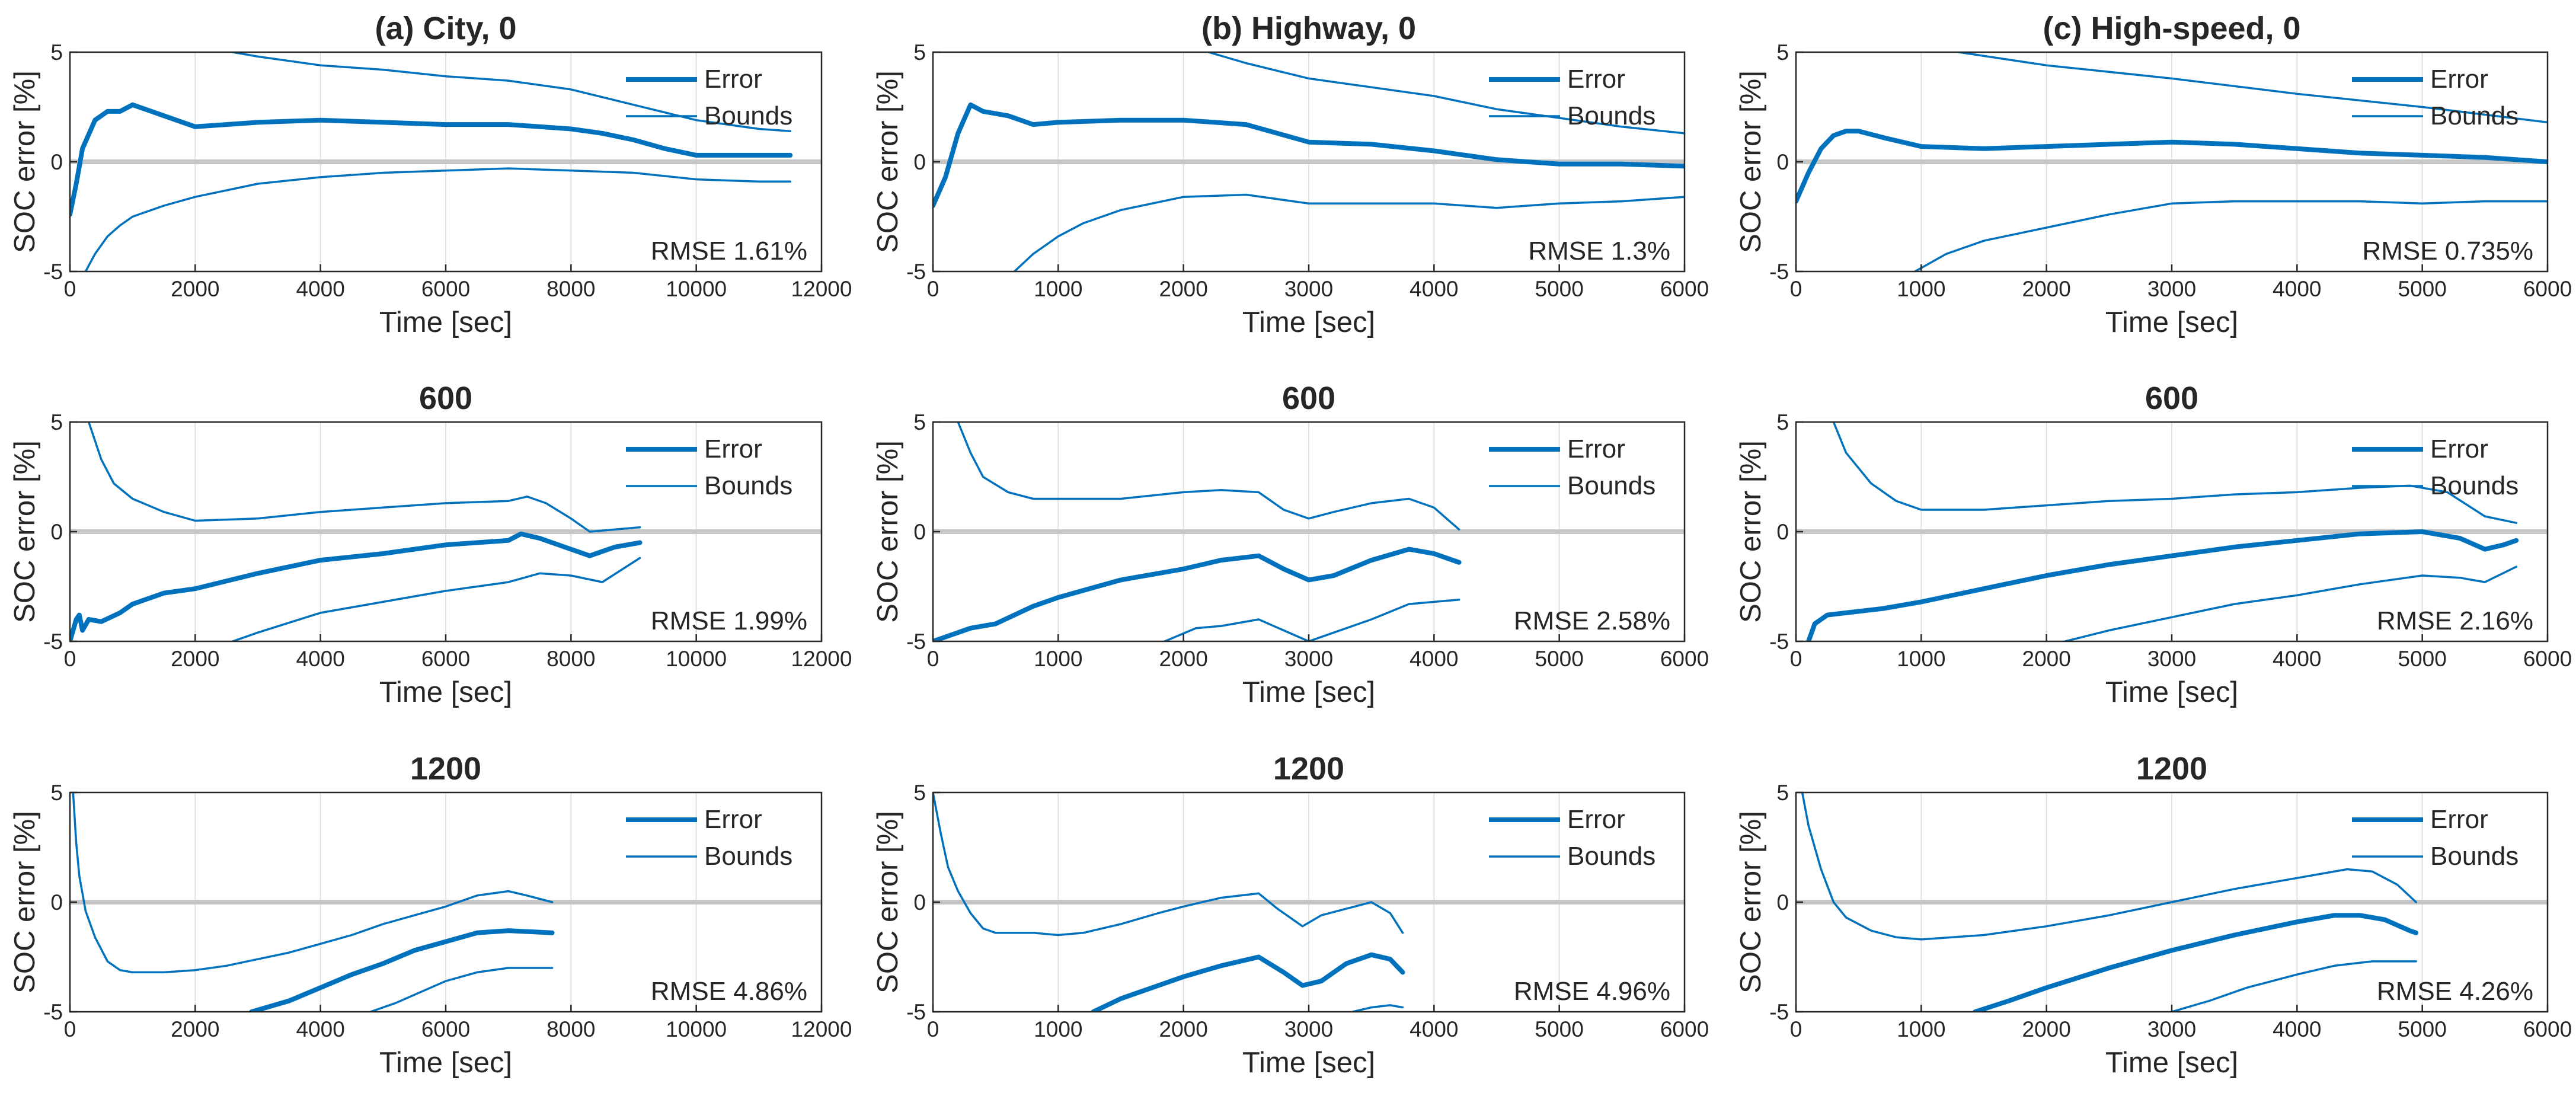 Image resolution: width=2576 pixels, height=1093 pixels. I want to click on rmse-annotation: RMSE 1.99%, so click(729, 620).